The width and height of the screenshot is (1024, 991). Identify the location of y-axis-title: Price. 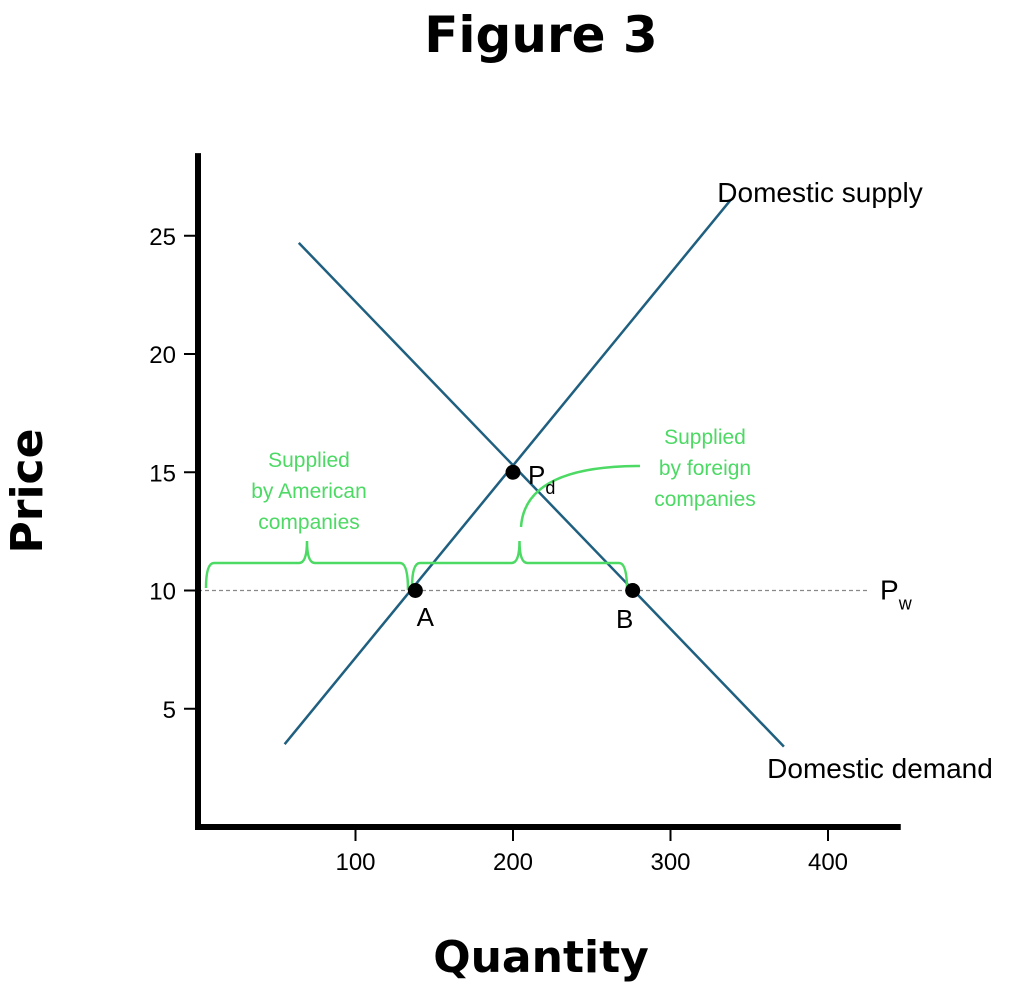
(27, 491).